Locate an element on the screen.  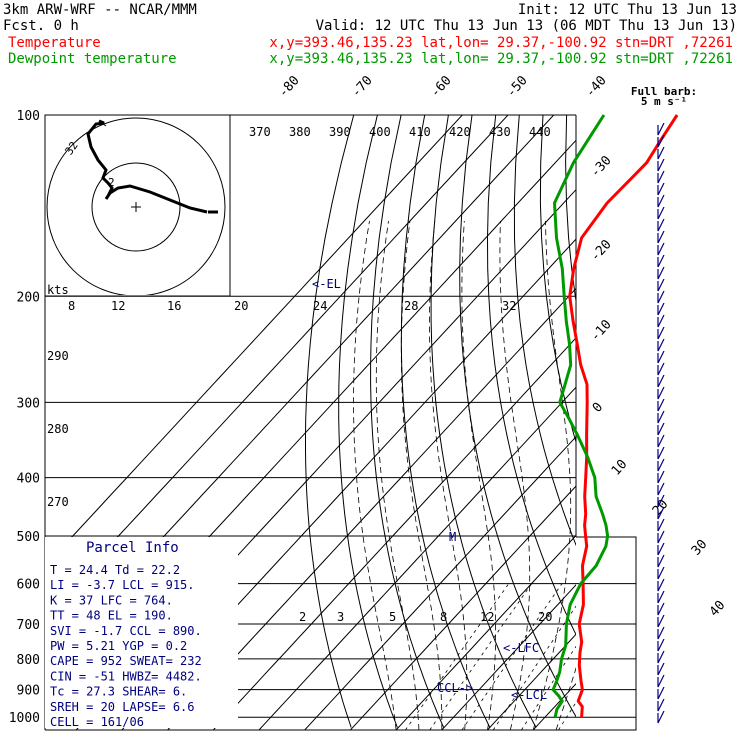
parcel-info-title: Parcel Info is located at coordinates (132, 548).